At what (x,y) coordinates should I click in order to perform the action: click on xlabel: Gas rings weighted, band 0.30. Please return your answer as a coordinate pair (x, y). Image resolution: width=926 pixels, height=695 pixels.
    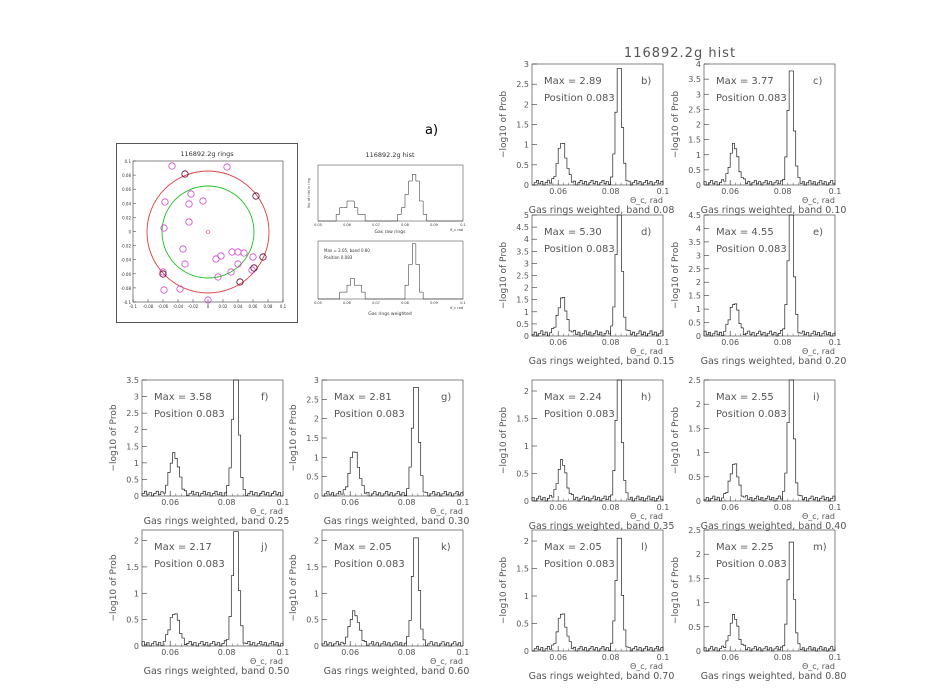
    Looking at the image, I should click on (397, 521).